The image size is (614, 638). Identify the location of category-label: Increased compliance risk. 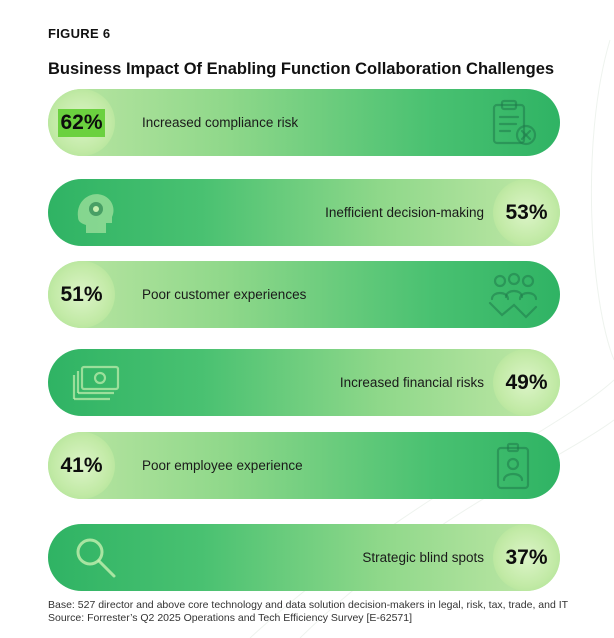
(220, 122).